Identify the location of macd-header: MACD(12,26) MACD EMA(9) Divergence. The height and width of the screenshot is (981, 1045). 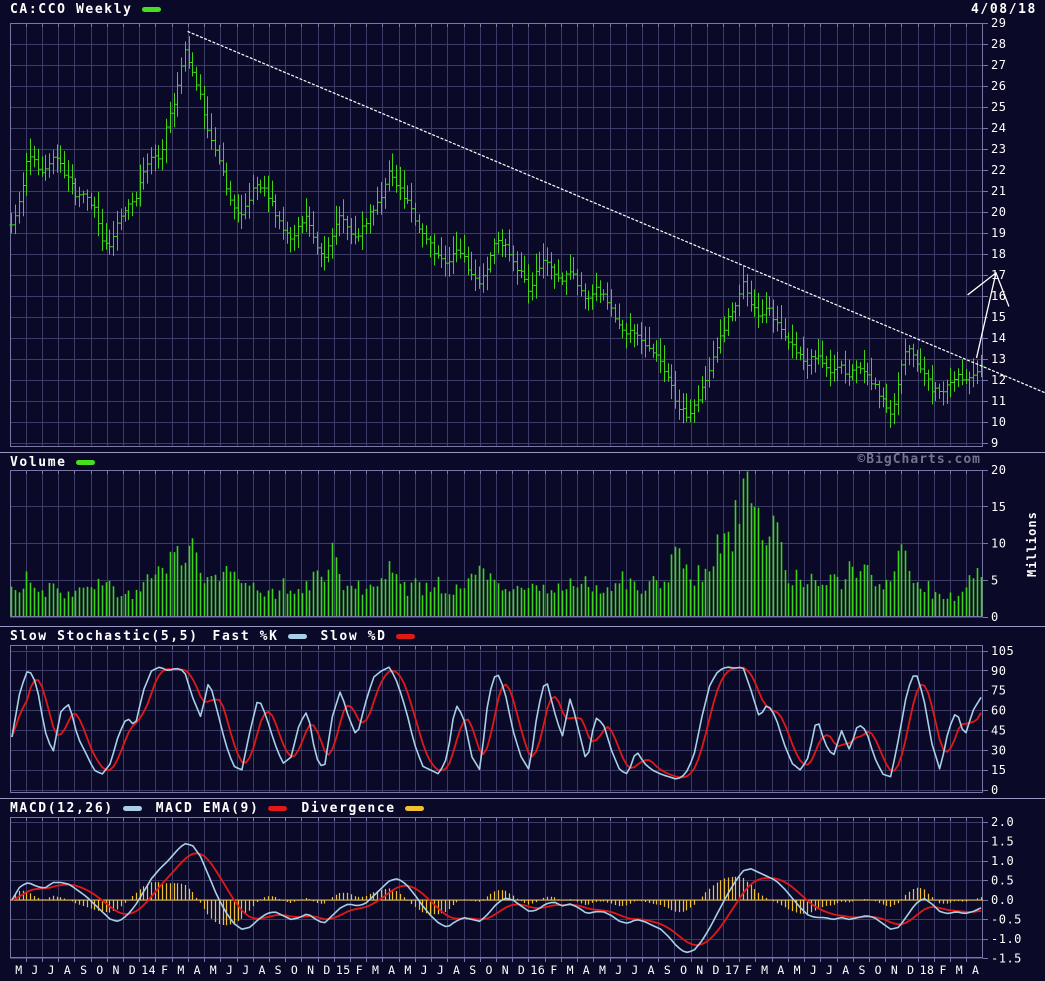
(224, 808).